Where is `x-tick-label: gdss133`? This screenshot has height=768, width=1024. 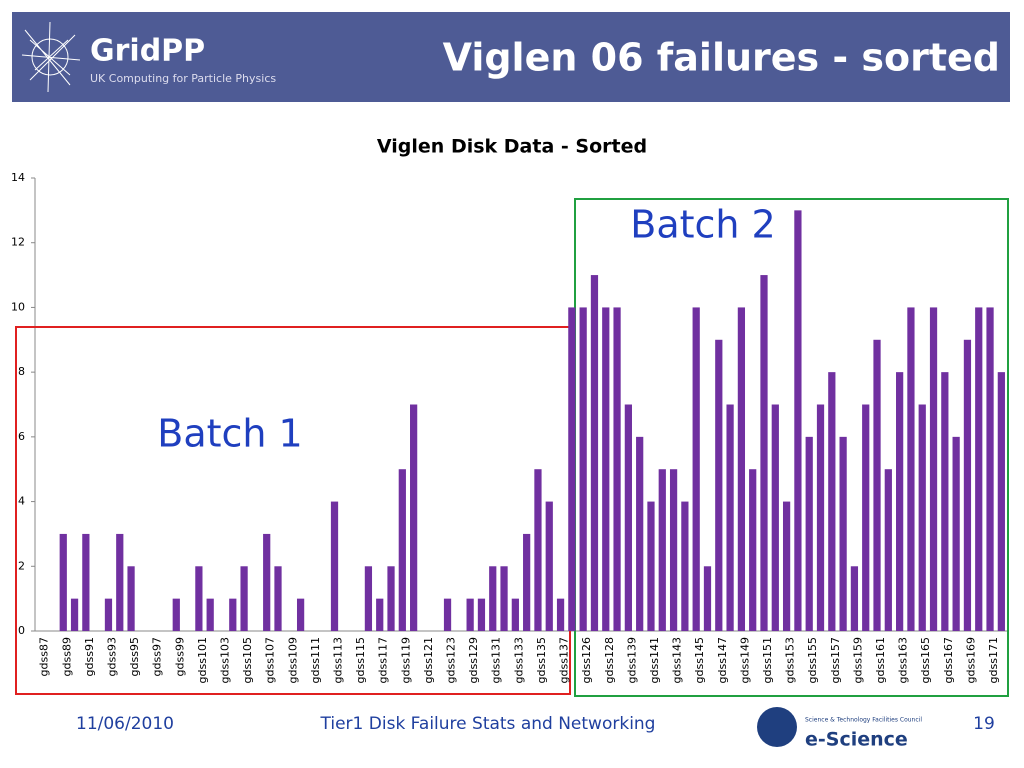 x-tick-label: gdss133 is located at coordinates (518, 660).